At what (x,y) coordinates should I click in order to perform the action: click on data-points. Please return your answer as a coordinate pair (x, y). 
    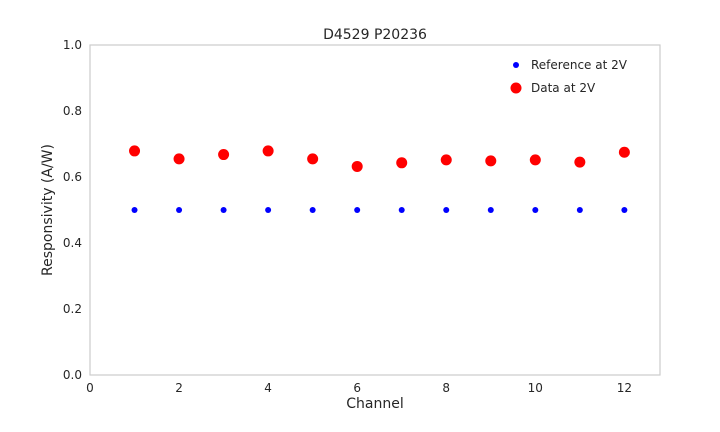
    Looking at the image, I should click on (379, 179).